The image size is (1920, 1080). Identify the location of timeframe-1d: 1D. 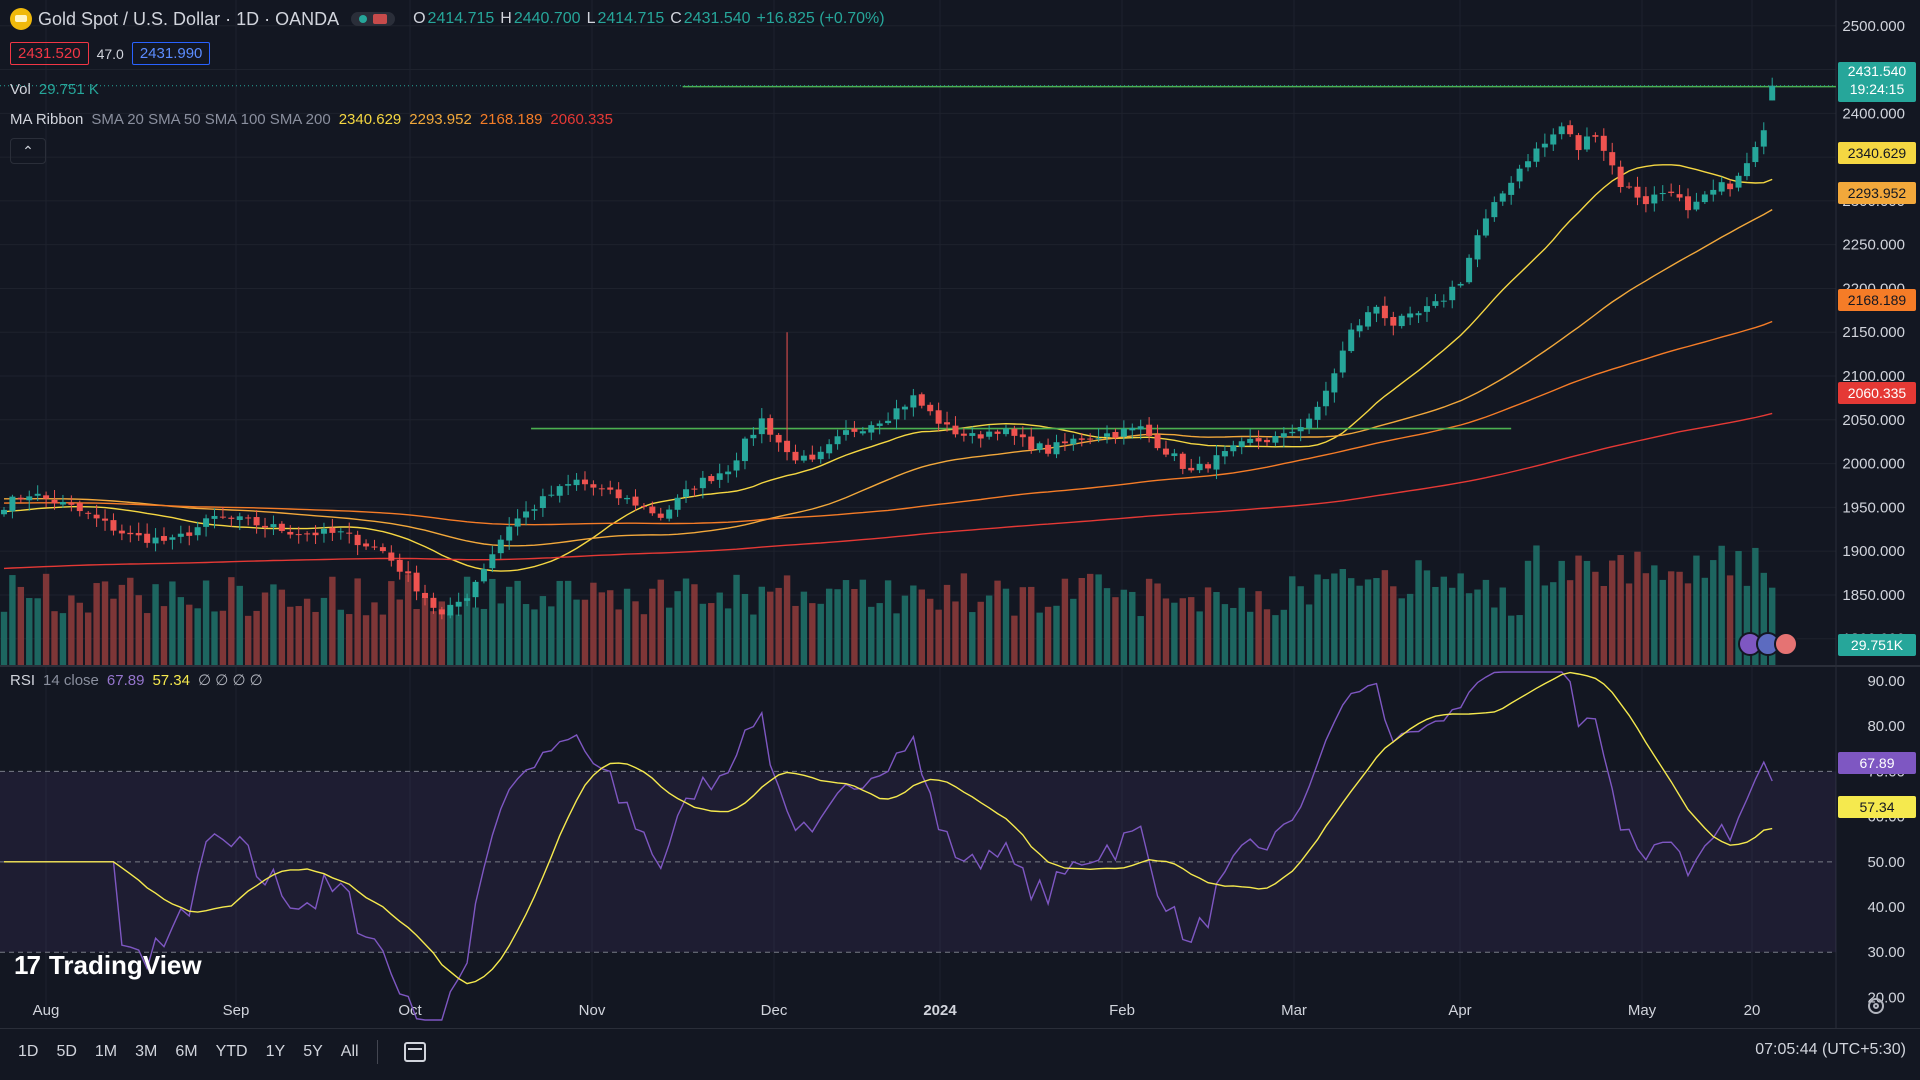
(28, 1051).